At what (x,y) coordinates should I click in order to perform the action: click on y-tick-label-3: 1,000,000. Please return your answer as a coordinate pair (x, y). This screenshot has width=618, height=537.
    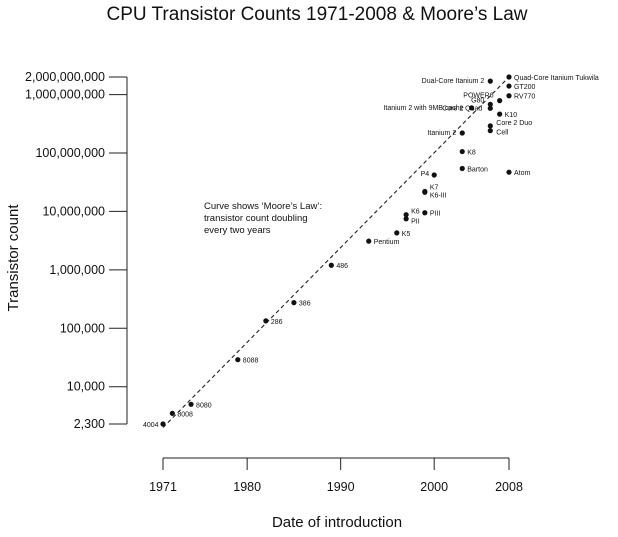
    Looking at the image, I should click on (77, 270).